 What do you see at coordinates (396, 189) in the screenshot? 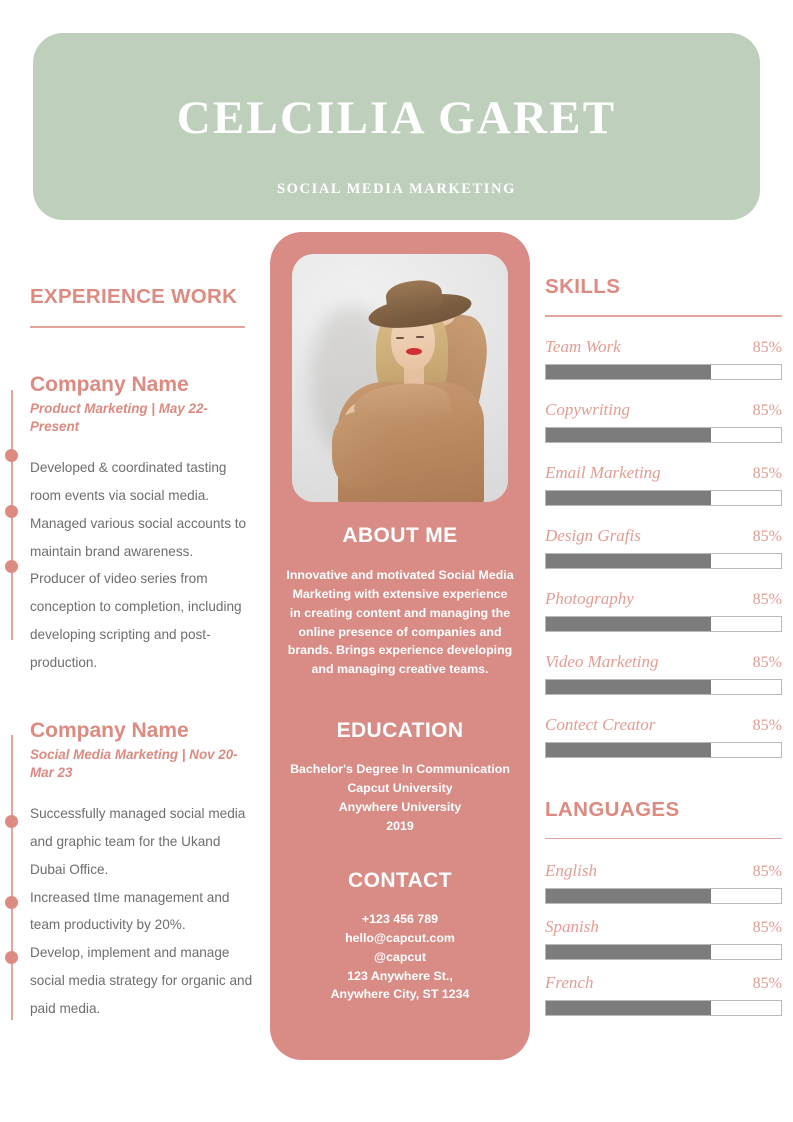
I see `header-subtitle: SOCIAL MEDIA MARKETING` at bounding box center [396, 189].